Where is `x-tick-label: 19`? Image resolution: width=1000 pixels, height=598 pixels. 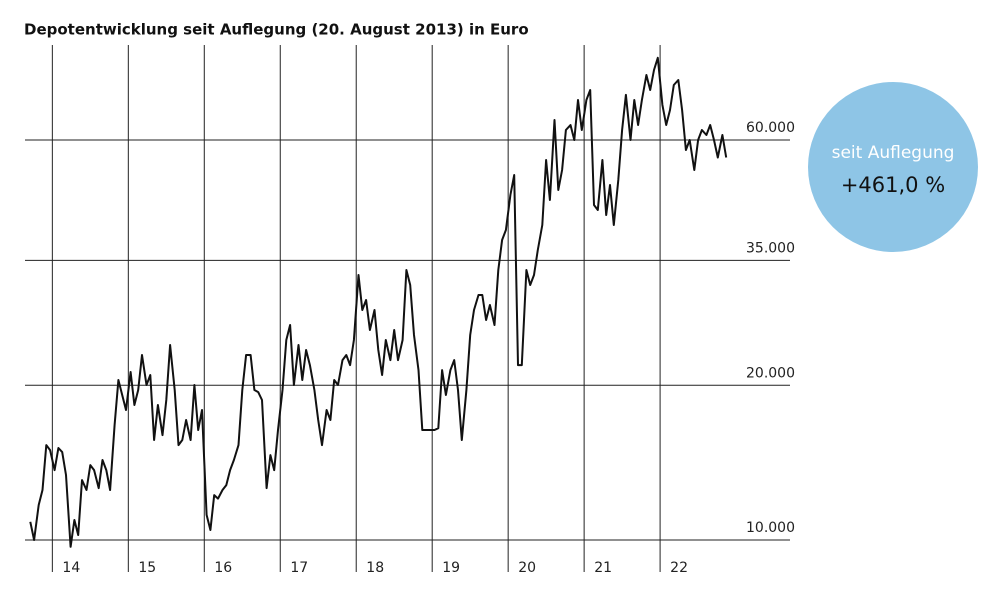
x-tick-label: 19 is located at coordinates (451, 568).